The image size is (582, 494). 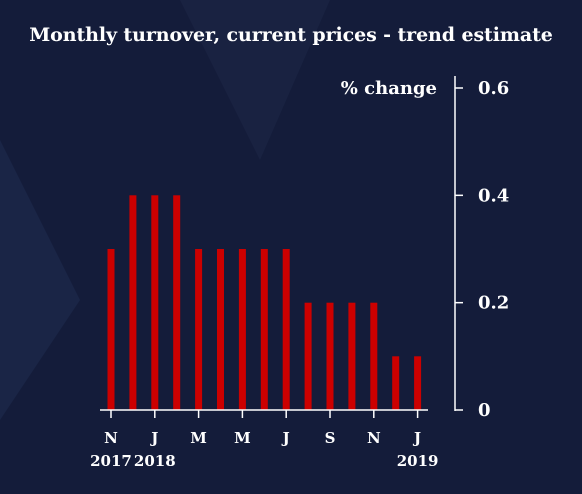 What do you see at coordinates (493, 88) in the screenshot?
I see `y-tick-label: 0.6` at bounding box center [493, 88].